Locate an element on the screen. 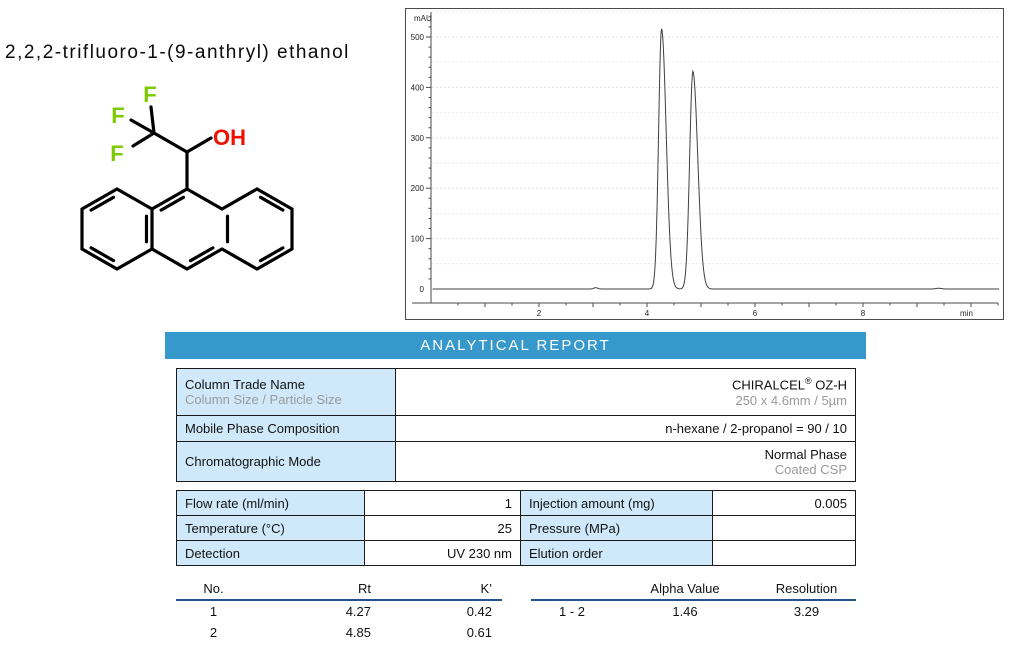  compound-title: 2,2,2-trifluoro-1-(9-anthryl) ethanol is located at coordinates (177, 52).